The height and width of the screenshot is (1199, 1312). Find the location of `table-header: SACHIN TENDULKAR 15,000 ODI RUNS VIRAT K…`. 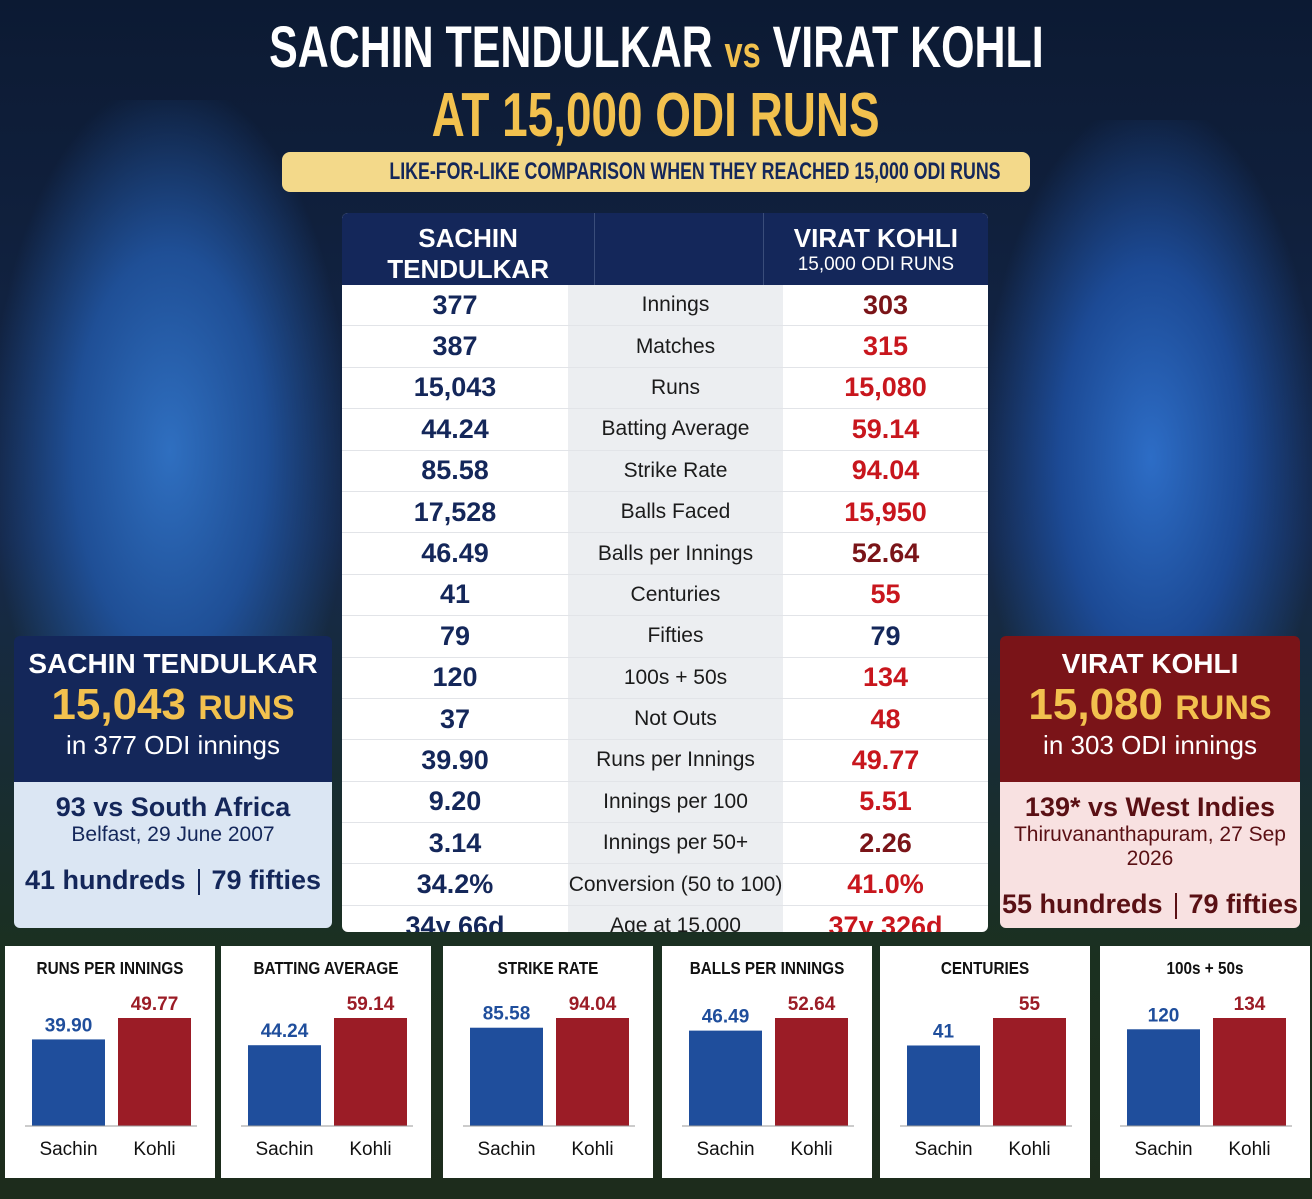

table-header: SACHIN TENDULKAR 15,000 ODI RUNS VIRAT K… is located at coordinates (665, 259).